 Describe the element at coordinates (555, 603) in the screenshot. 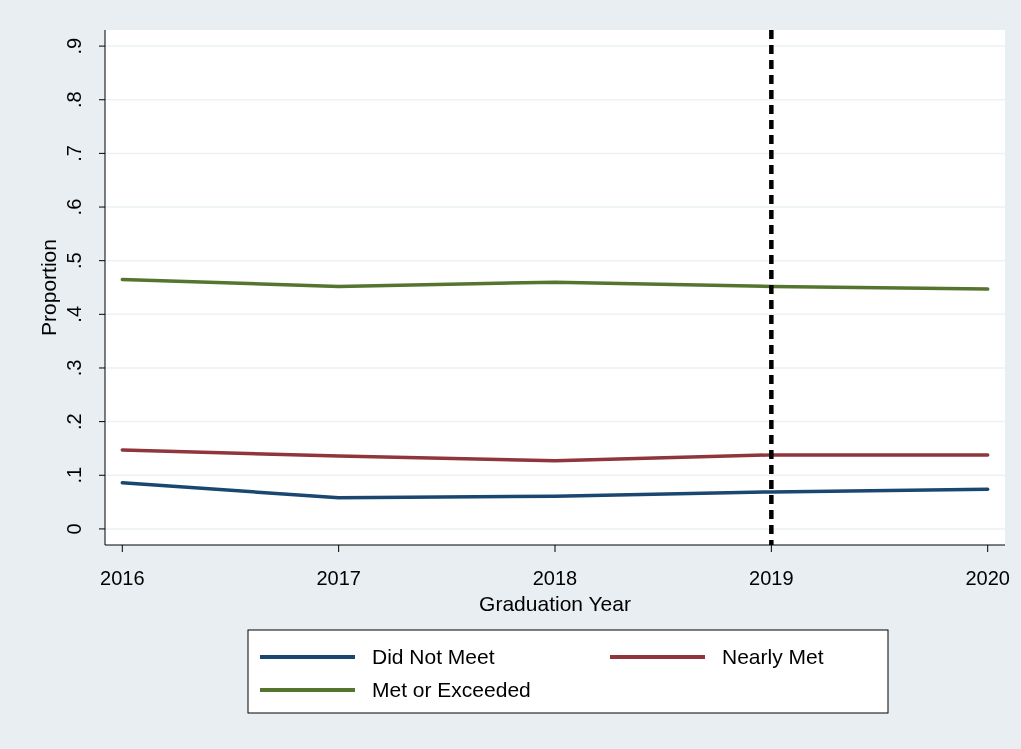

I see `x-axis-title: Graduation Year` at that location.